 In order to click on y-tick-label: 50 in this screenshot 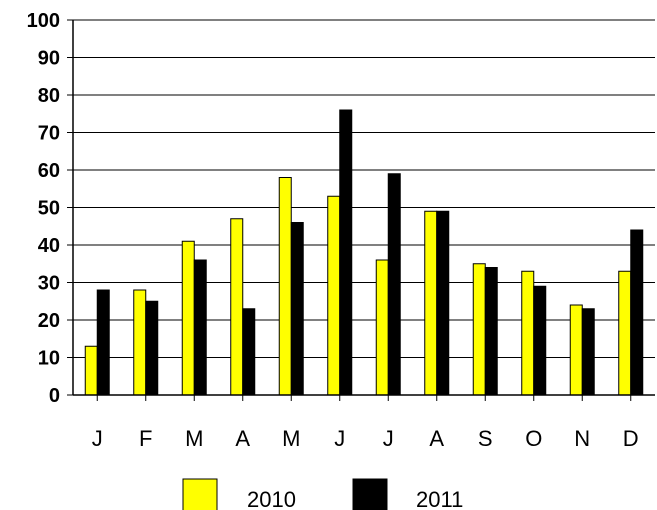, I will do `click(49, 209)`.